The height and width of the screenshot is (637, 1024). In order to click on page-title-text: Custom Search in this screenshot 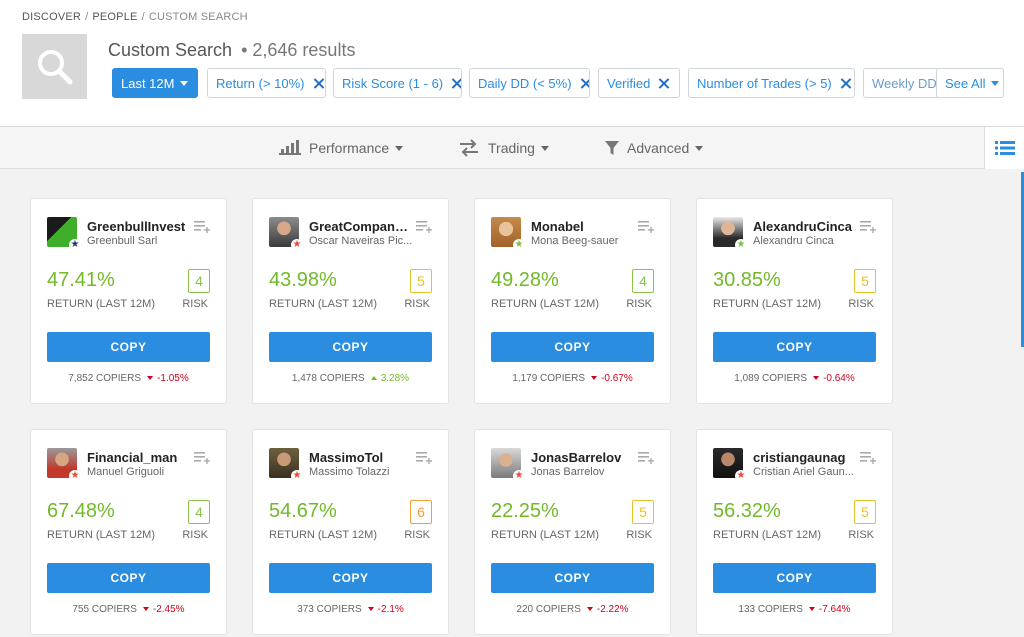, I will do `click(170, 50)`.